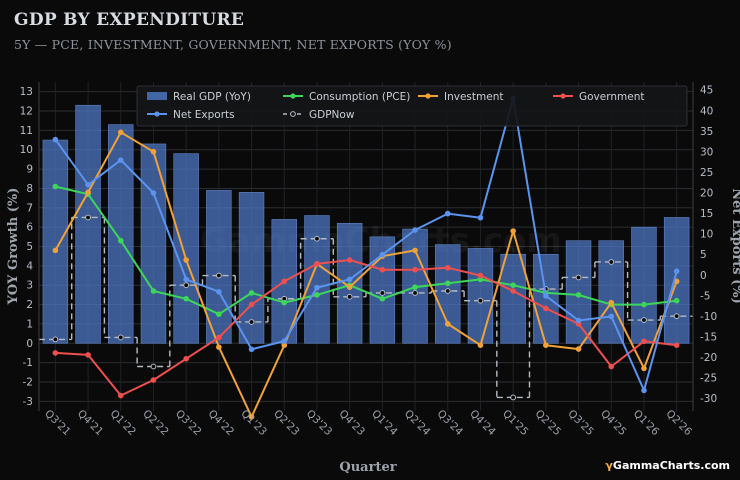 This screenshot has width=740, height=480. I want to click on brand-mark-icon: γ, so click(609, 465).